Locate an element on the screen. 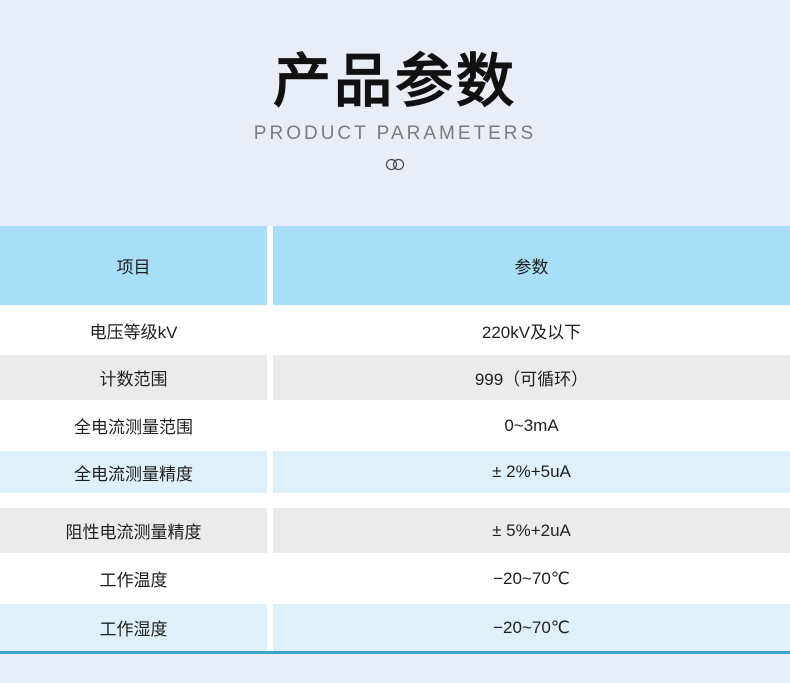 The height and width of the screenshot is (683, 790). item-cell: 计数范围 is located at coordinates (133, 377).